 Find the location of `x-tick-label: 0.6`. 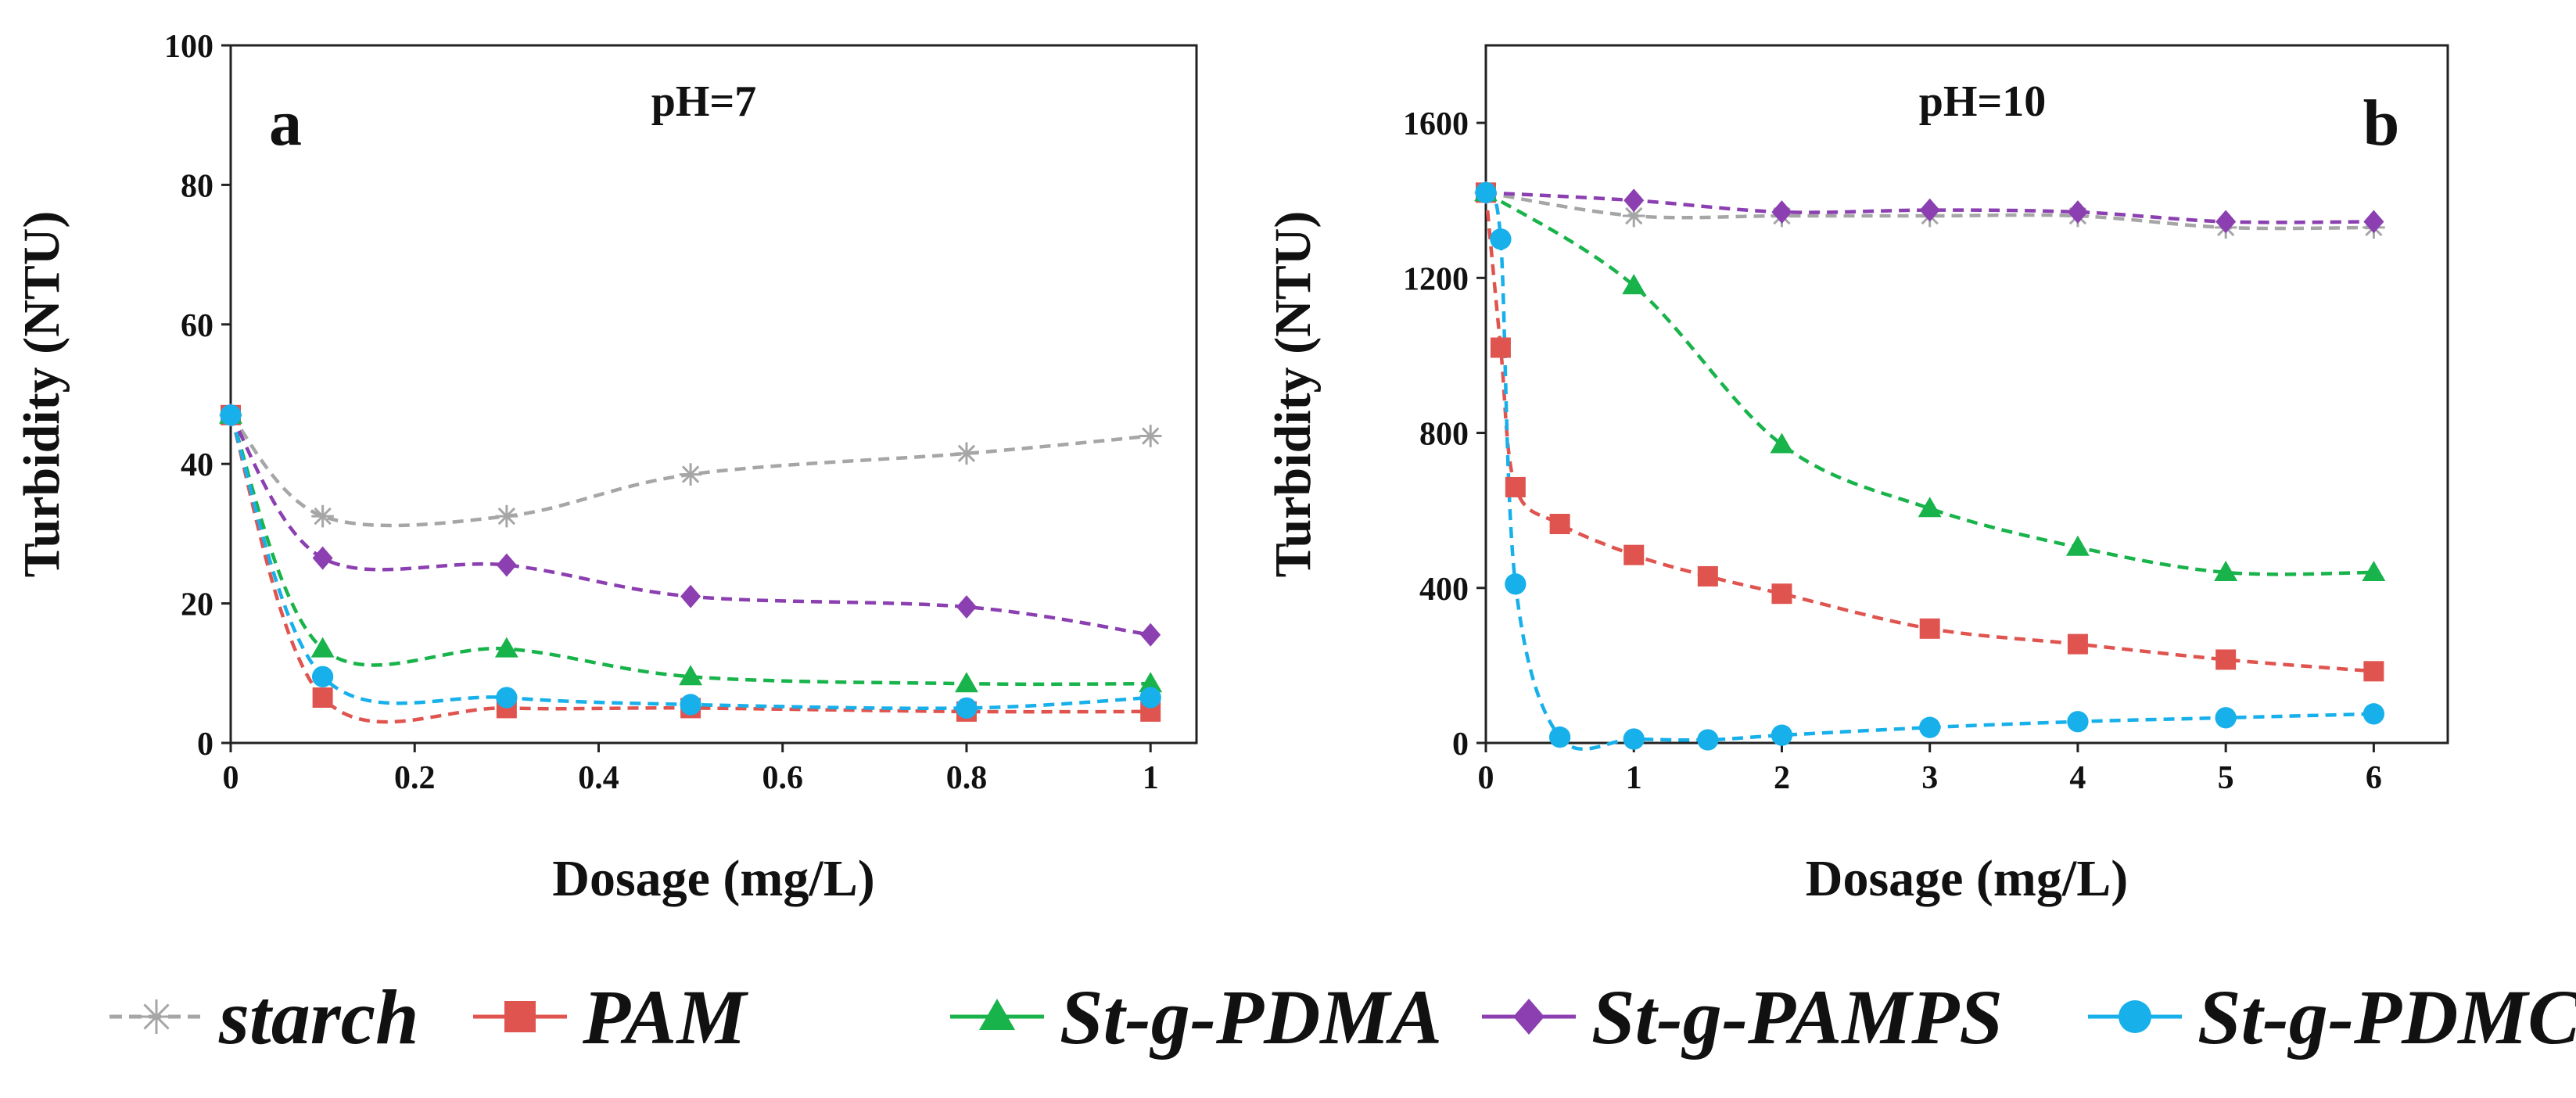

x-tick-label: 0.6 is located at coordinates (782, 778).